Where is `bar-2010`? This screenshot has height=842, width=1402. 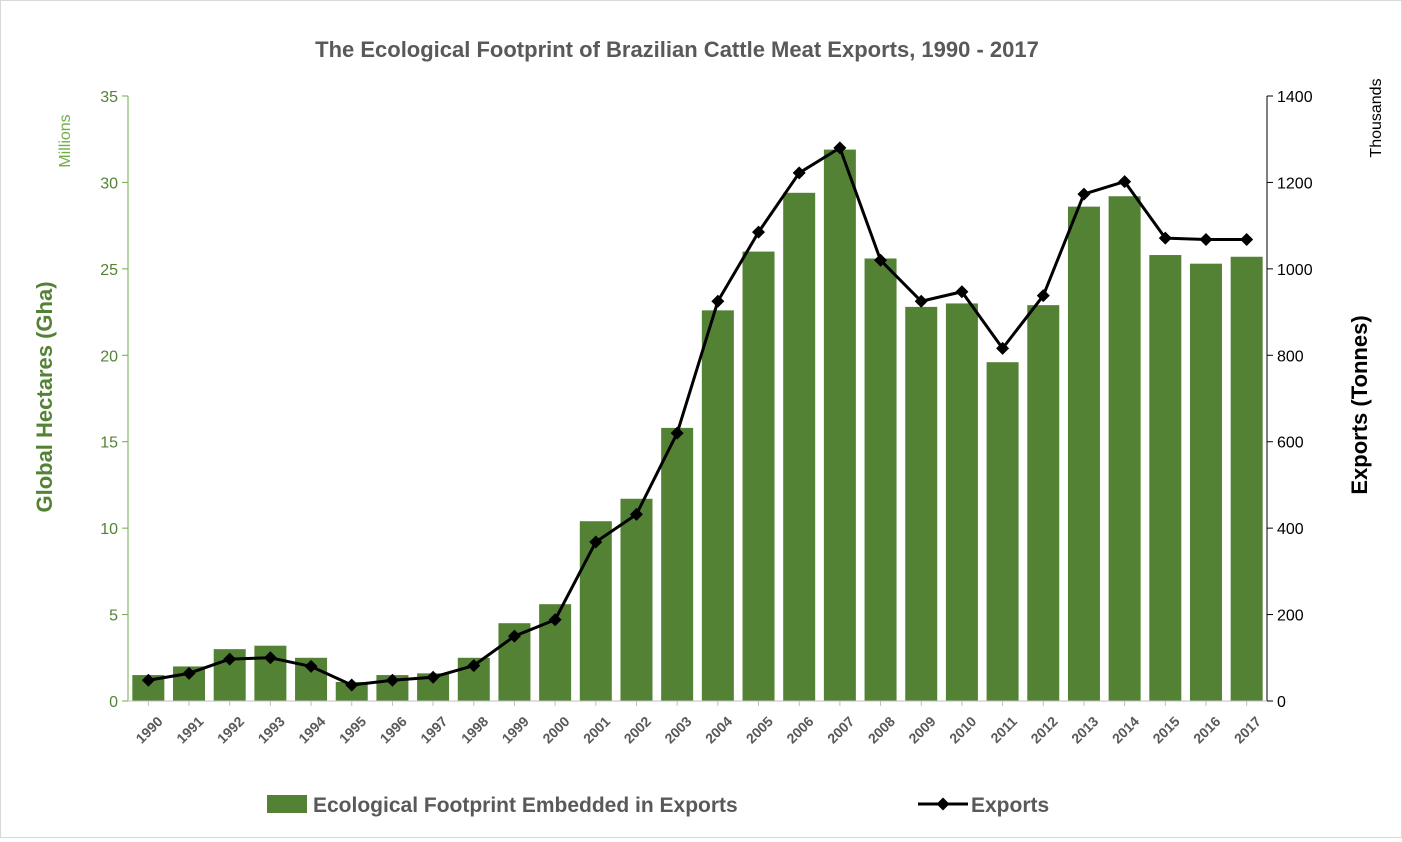
bar-2010 is located at coordinates (961, 502).